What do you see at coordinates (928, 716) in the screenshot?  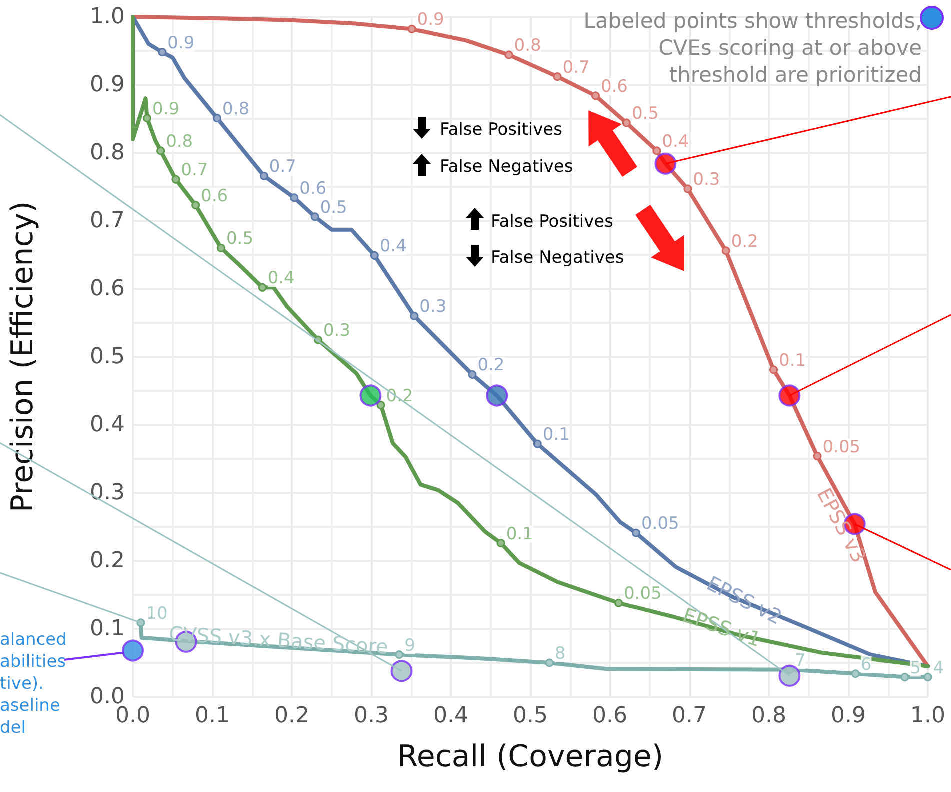 I see `x-tick-label: 1.0` at bounding box center [928, 716].